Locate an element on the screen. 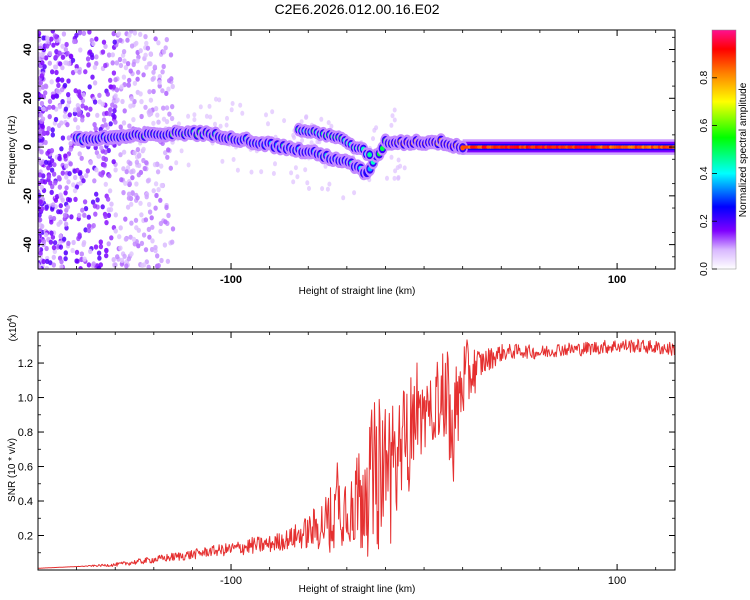 The image size is (750, 600). spectrogram-xlabel: Height of straight line (km) is located at coordinates (357, 291).